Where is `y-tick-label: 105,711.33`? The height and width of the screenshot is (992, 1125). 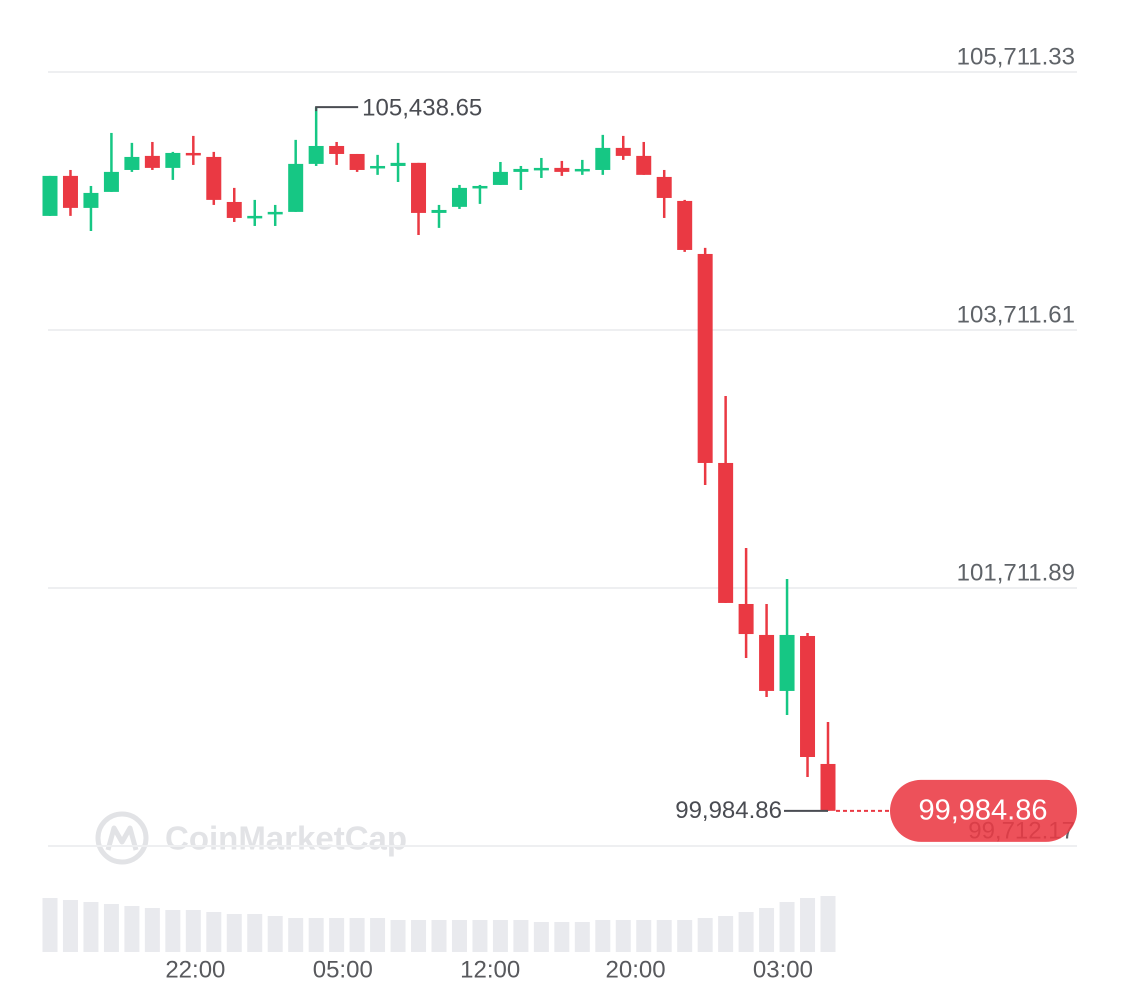
y-tick-label: 105,711.33 is located at coordinates (1016, 56).